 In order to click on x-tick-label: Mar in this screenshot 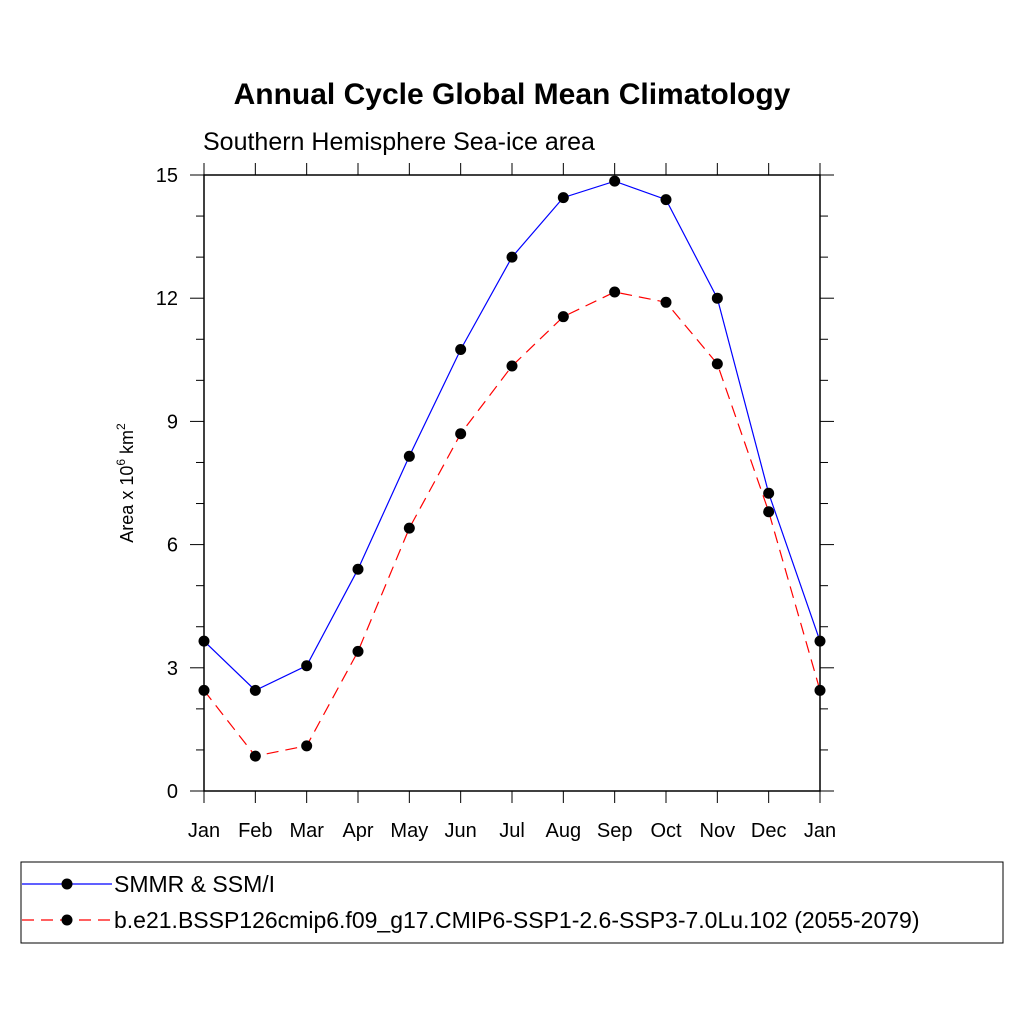, I will do `click(306, 831)`.